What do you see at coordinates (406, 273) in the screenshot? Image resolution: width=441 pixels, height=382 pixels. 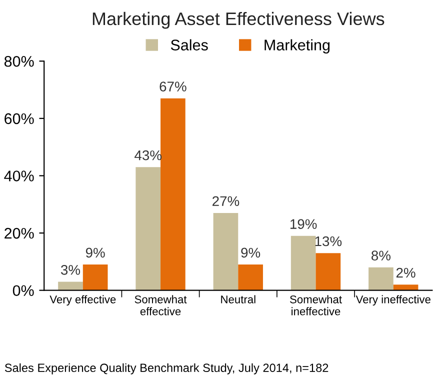 I see `data-label: 2%` at bounding box center [406, 273].